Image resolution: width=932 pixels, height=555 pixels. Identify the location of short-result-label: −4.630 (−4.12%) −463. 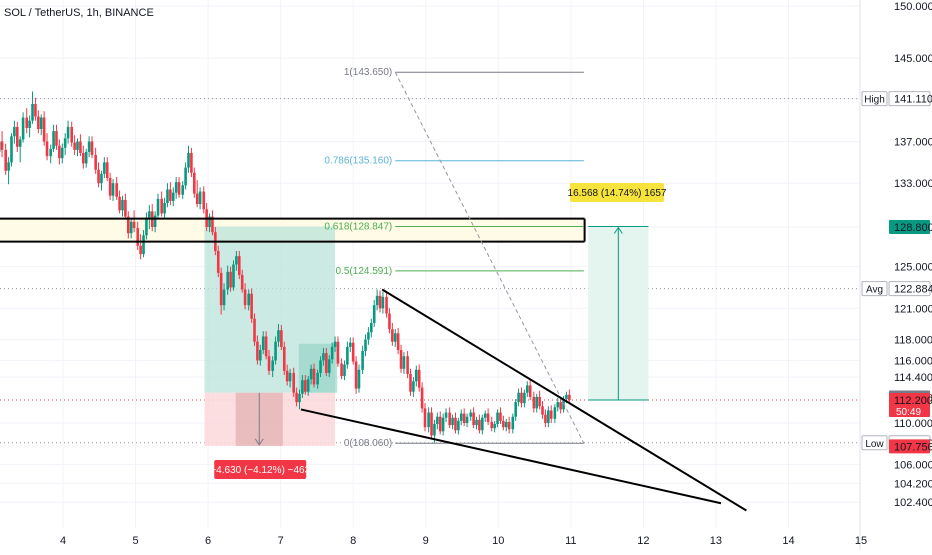
(260, 470).